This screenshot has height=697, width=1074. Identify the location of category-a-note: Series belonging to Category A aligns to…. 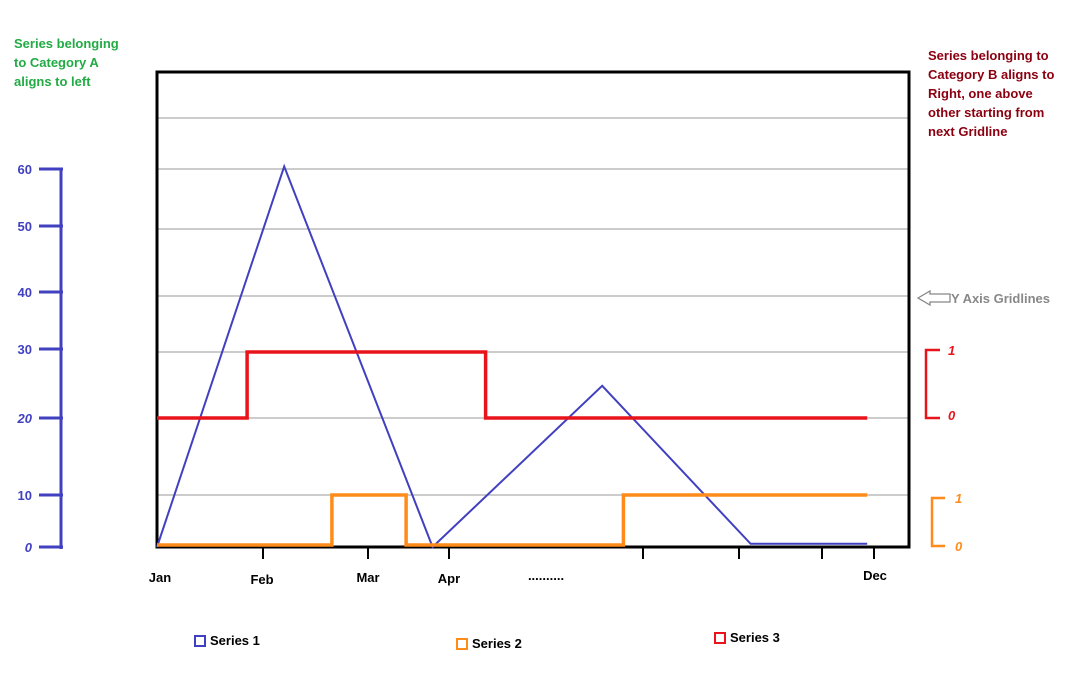
(66, 62).